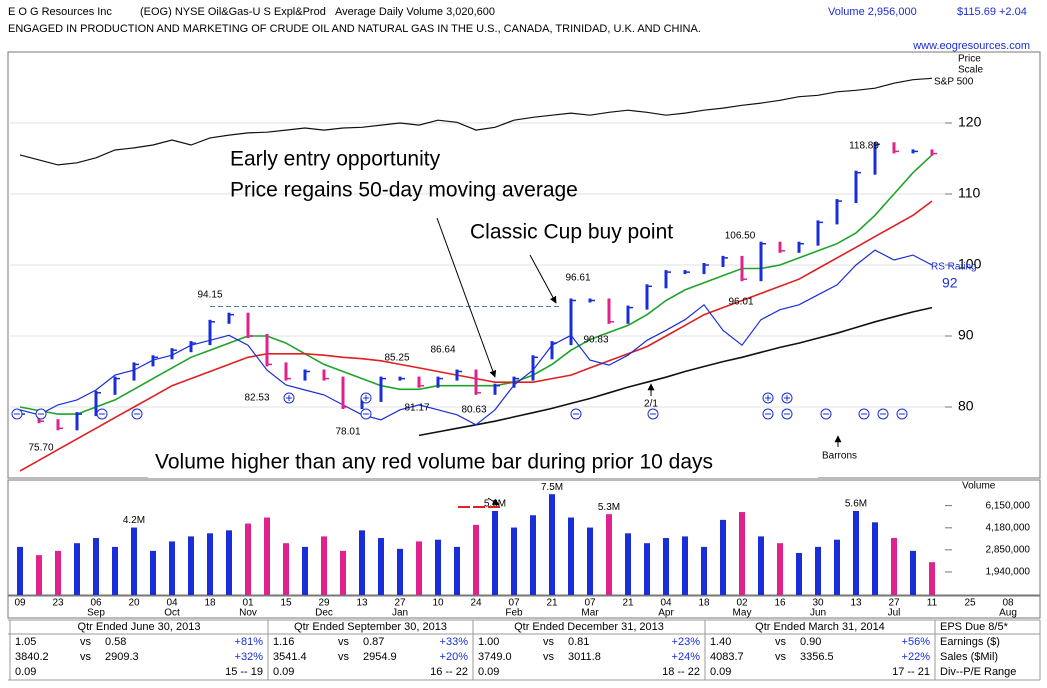  Describe the element at coordinates (666, 603) in the screenshot. I see `x-tick-label: 04` at that location.